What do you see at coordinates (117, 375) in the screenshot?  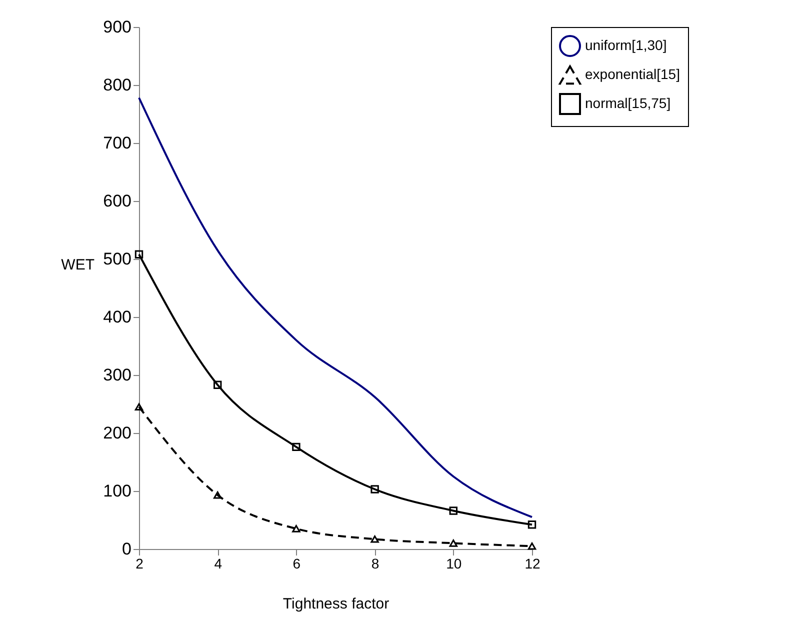 I see `y-tick-label: 300` at bounding box center [117, 375].